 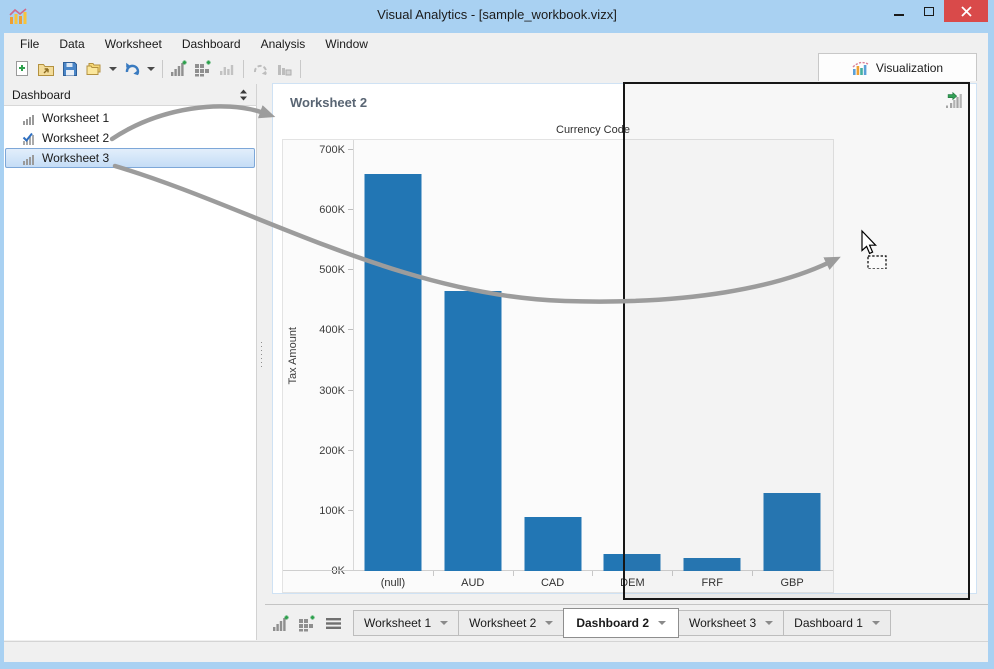 What do you see at coordinates (76, 138) in the screenshot?
I see `sidebar-item-label: Worksheet 2` at bounding box center [76, 138].